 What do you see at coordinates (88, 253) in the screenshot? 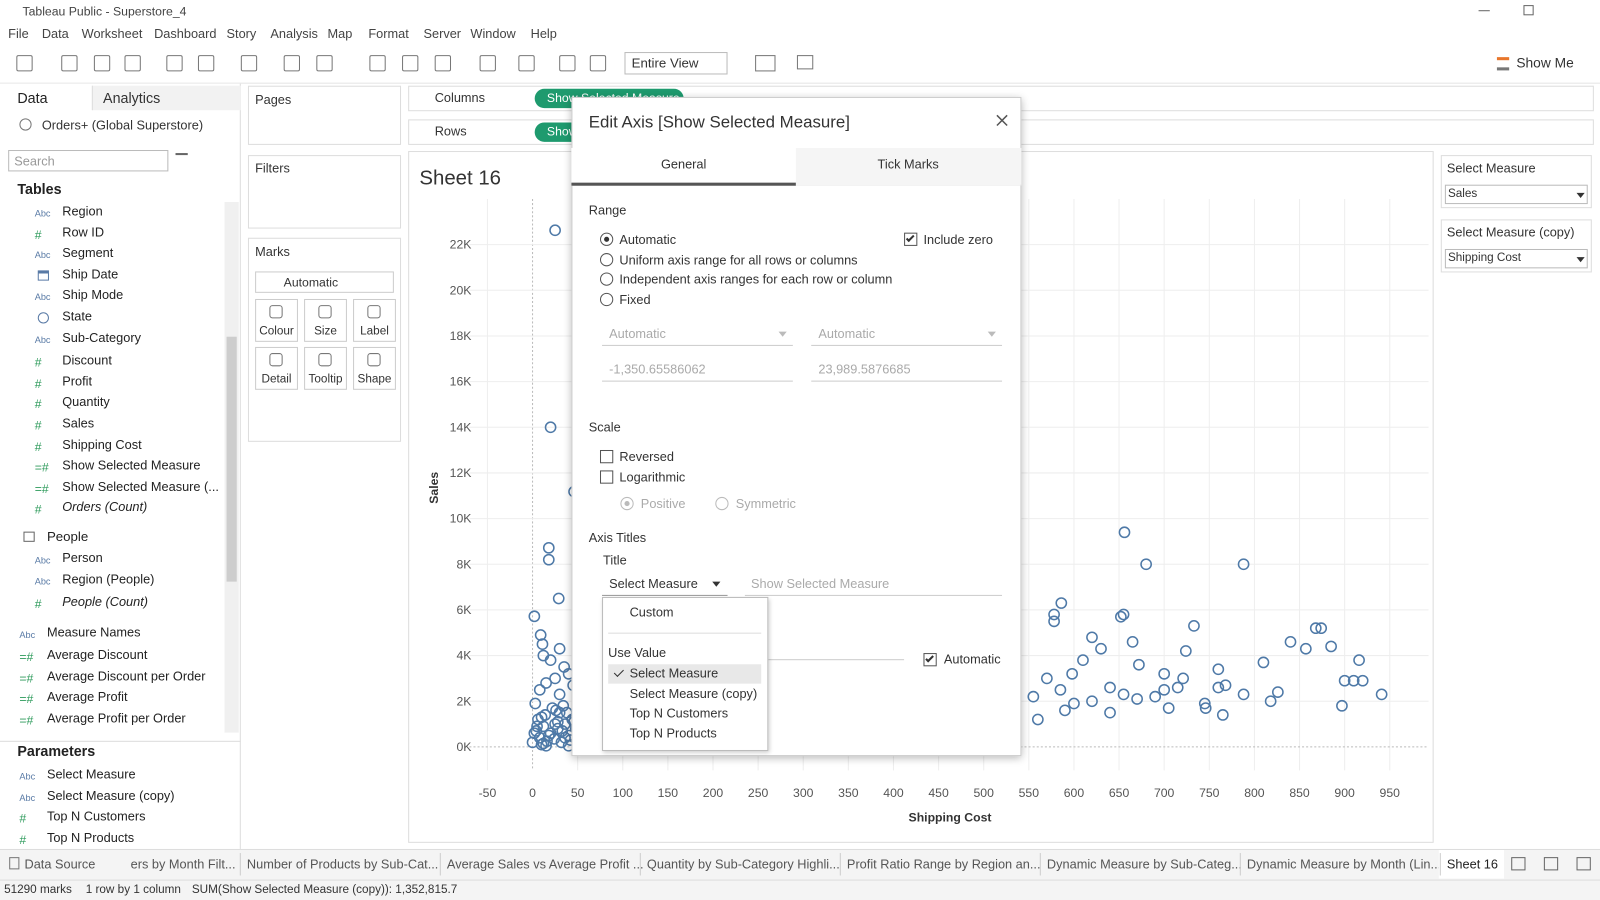
I see `field-name: Segment` at bounding box center [88, 253].